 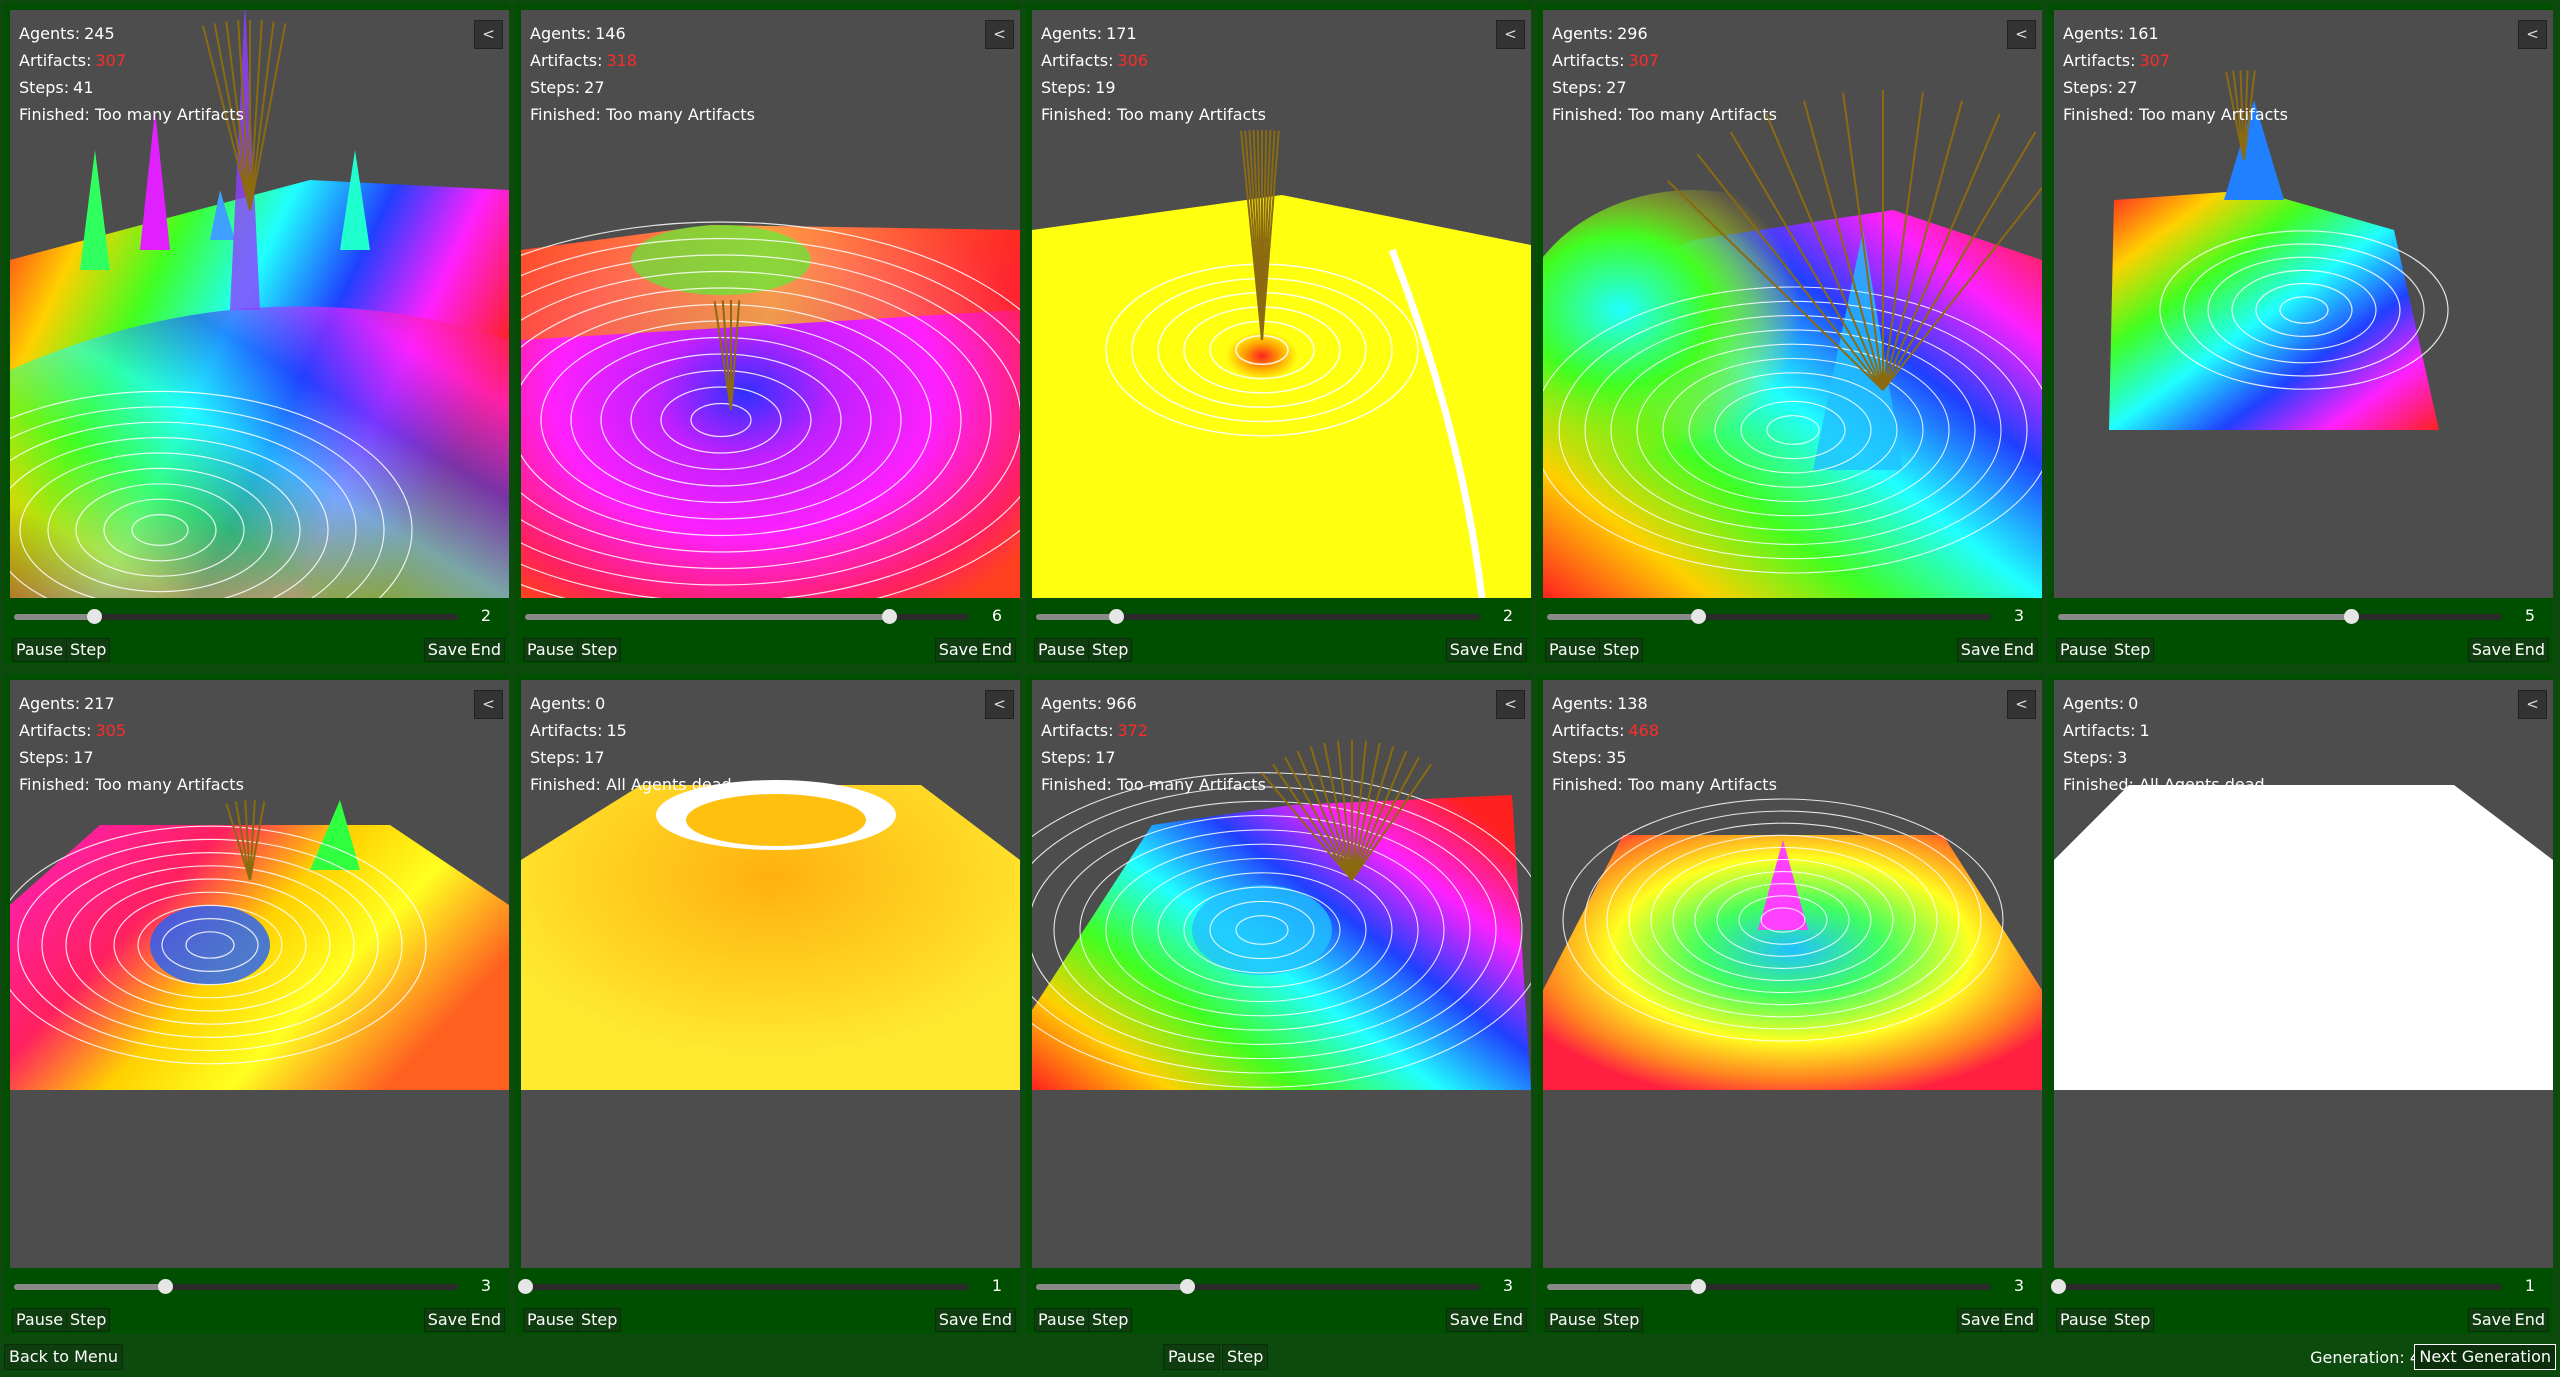 I want to click on back-to-menu-button: Back to Menu, so click(x=64, y=1357).